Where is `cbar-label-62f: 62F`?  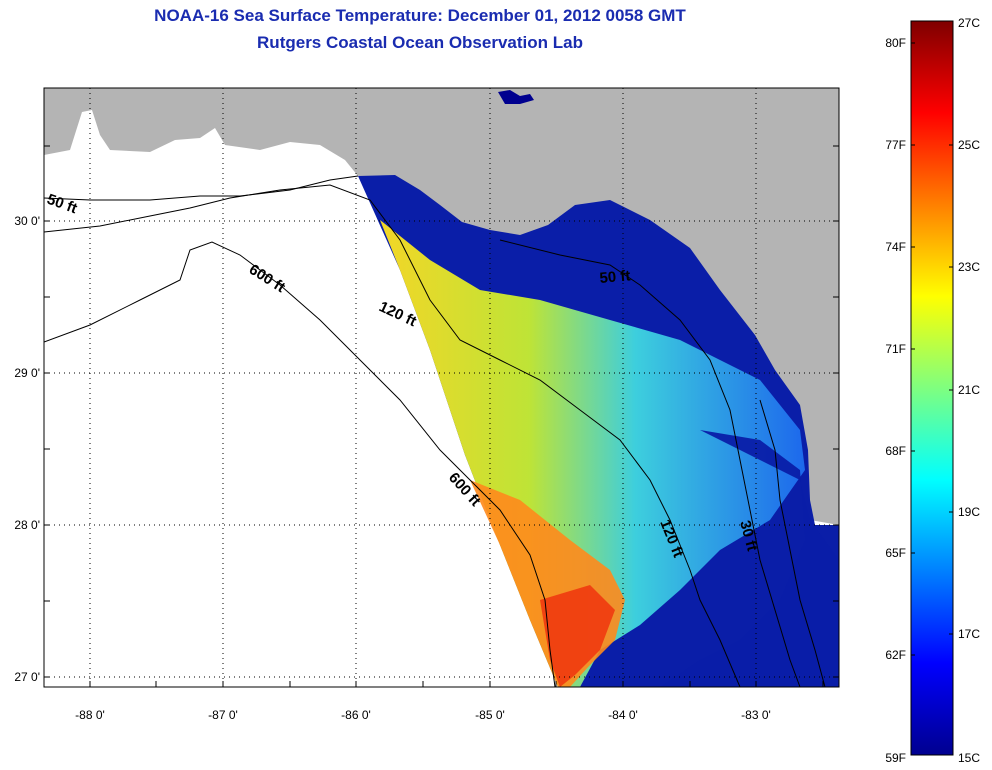
cbar-label-62f: 62F is located at coordinates (895, 655).